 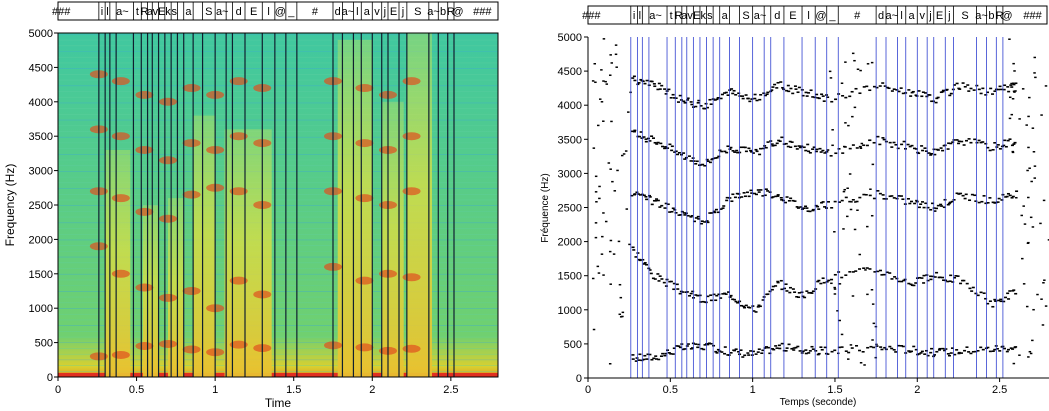 I want to click on phoneme-label: i, so click(x=102, y=12).